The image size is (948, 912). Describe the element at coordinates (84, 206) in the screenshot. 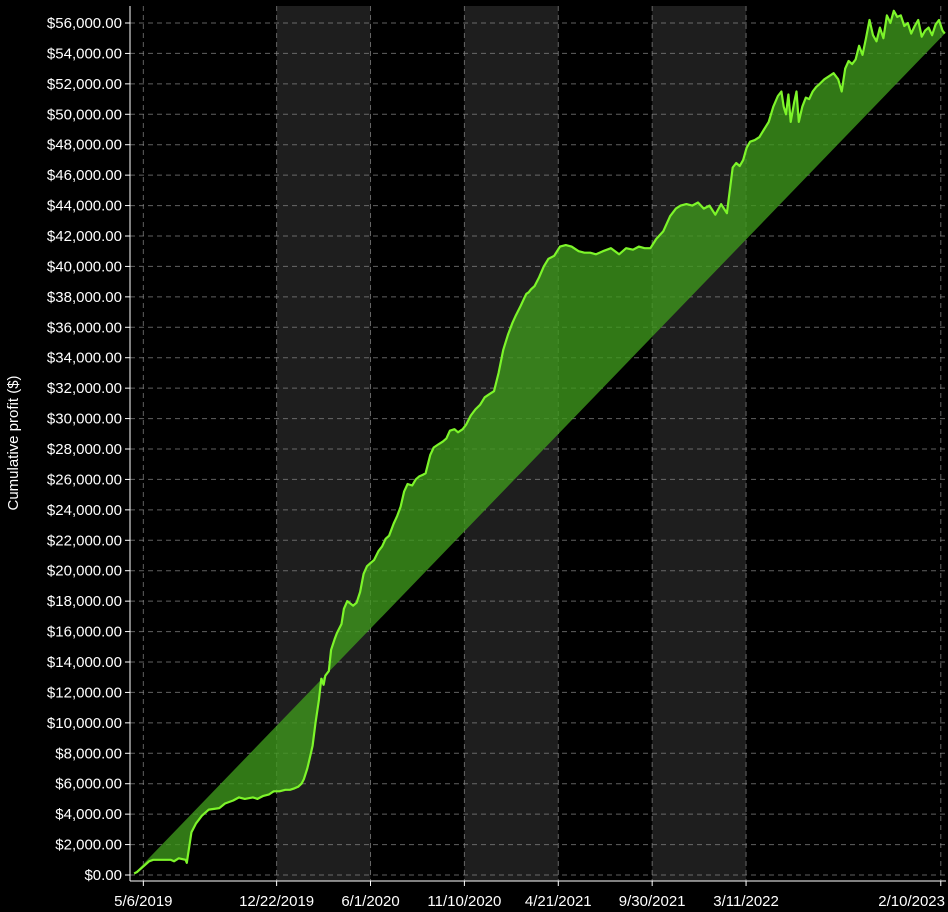

I see `y-tick-label: $44,000.00` at that location.